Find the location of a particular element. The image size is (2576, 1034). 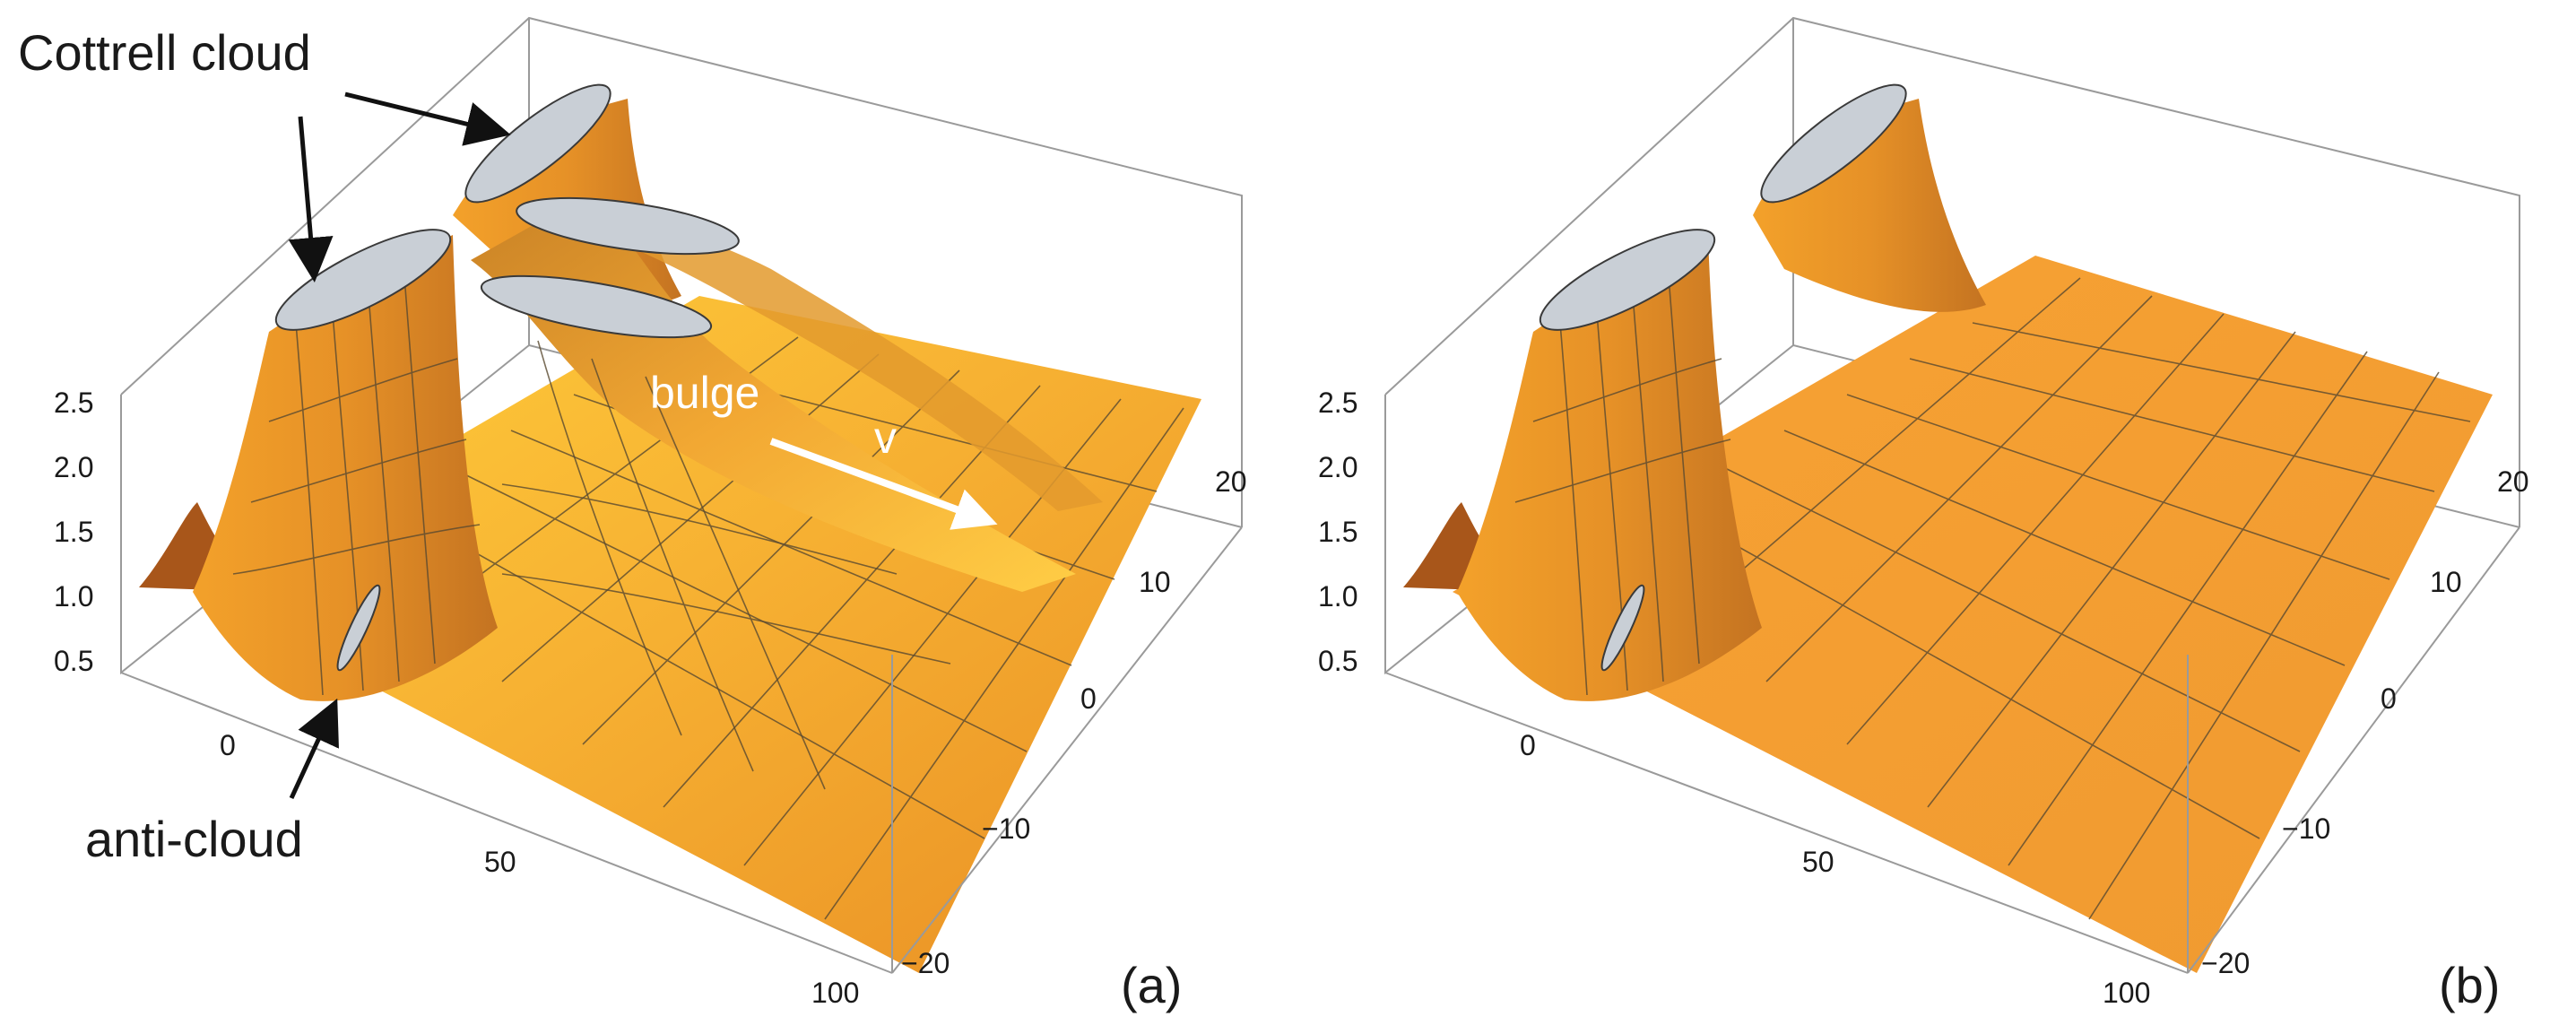

panel-a-cottrell-cut-front is located at coordinates (363, 280).